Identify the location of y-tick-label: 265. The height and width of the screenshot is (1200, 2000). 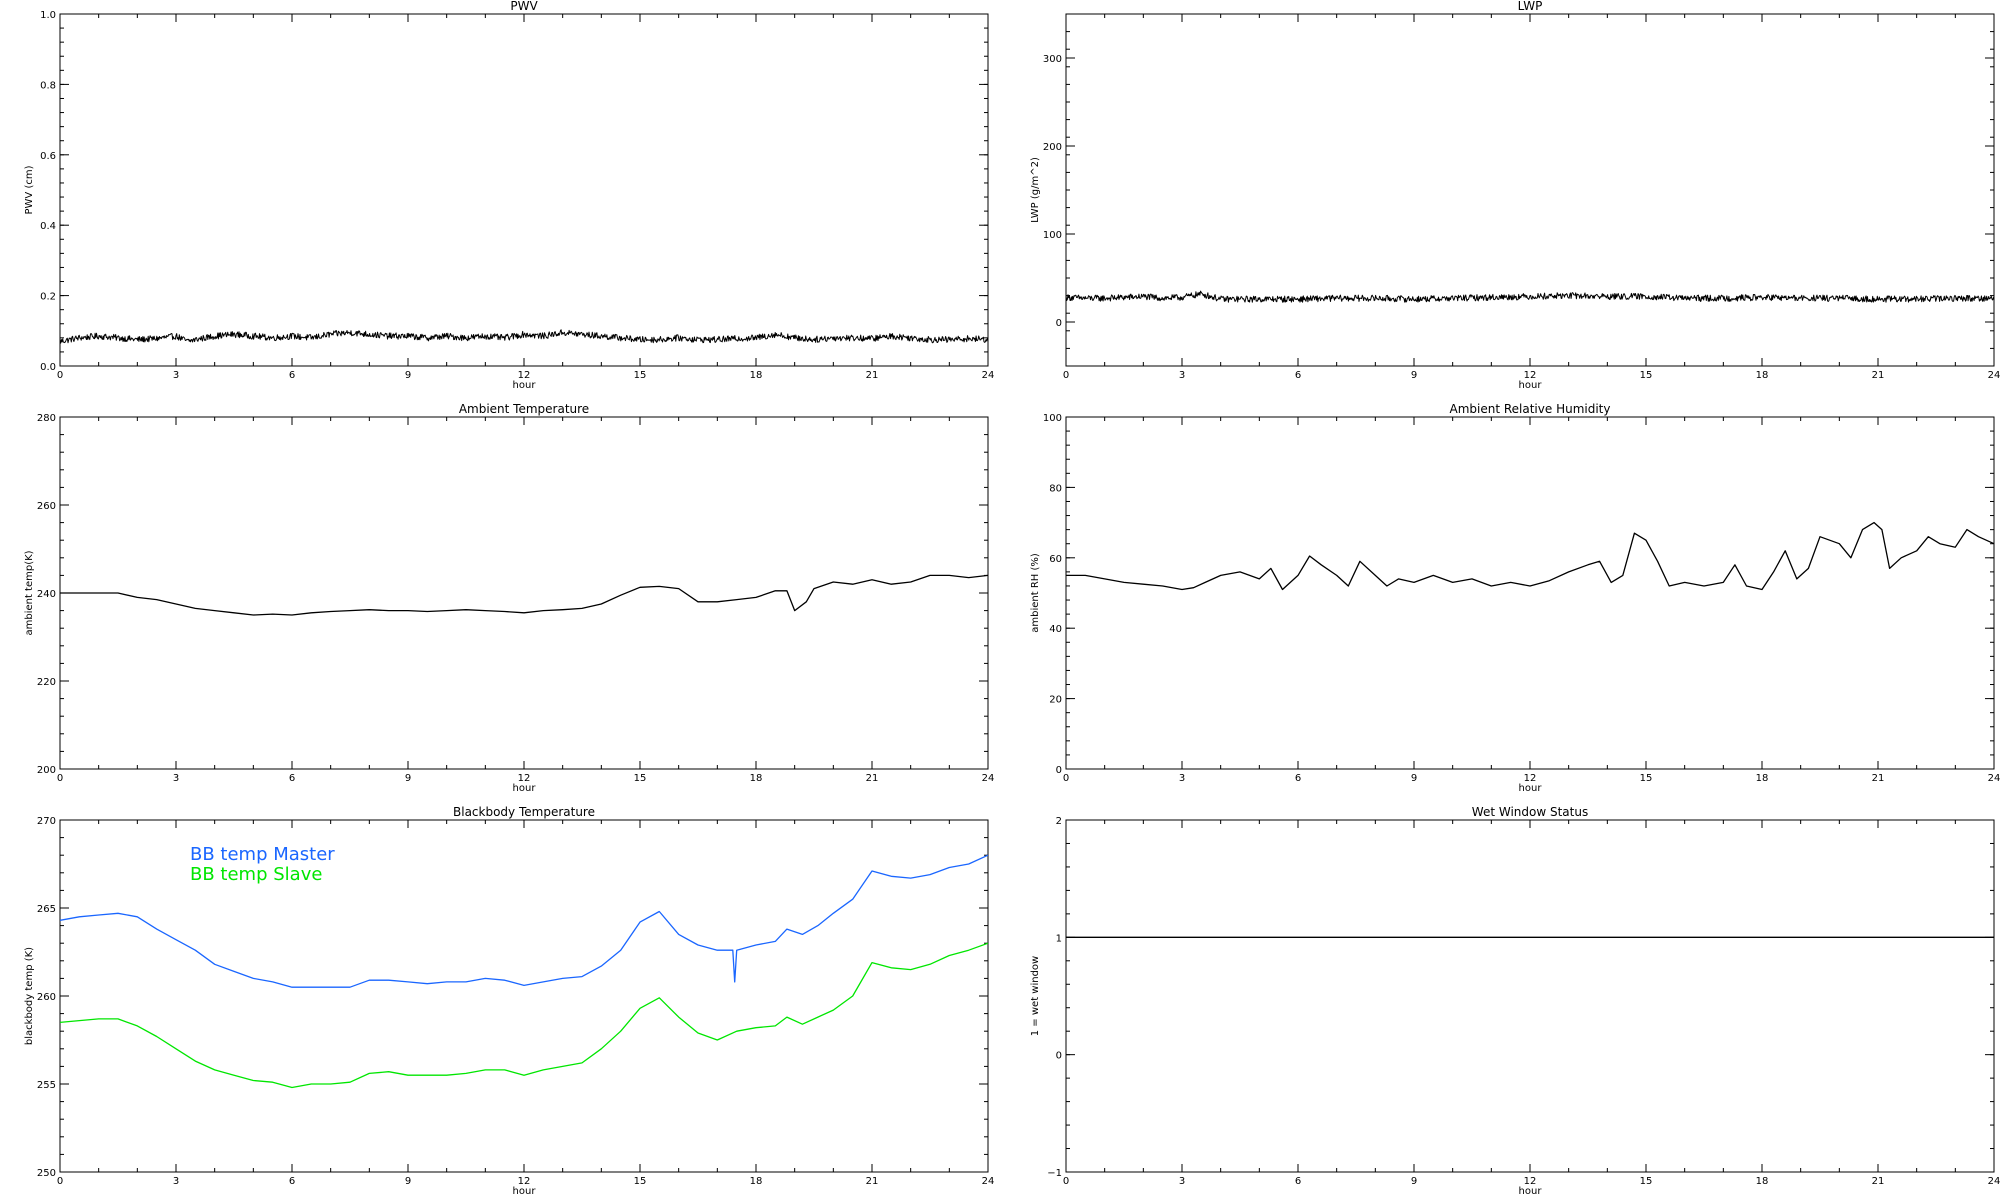
(46, 909).